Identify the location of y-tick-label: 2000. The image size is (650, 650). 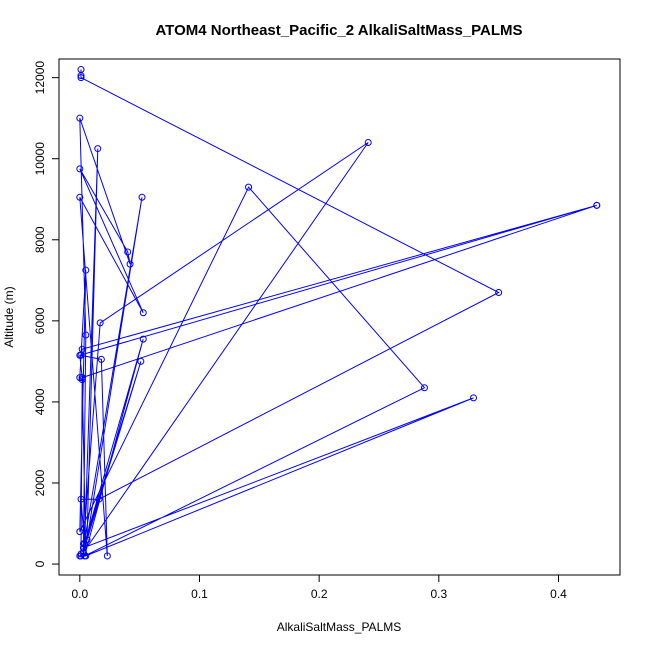
(40, 482).